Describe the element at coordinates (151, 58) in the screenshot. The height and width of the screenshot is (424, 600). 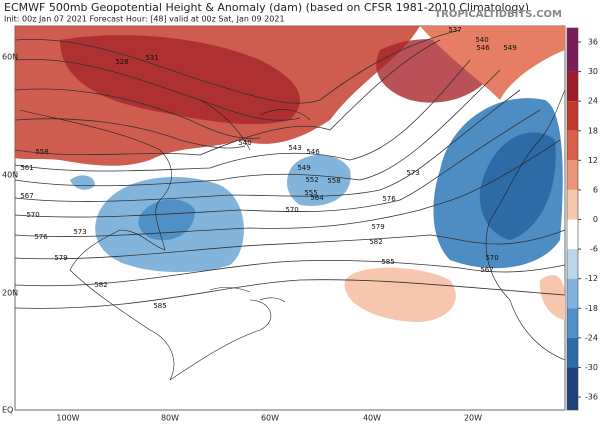
I see `contour-label: 531` at that location.